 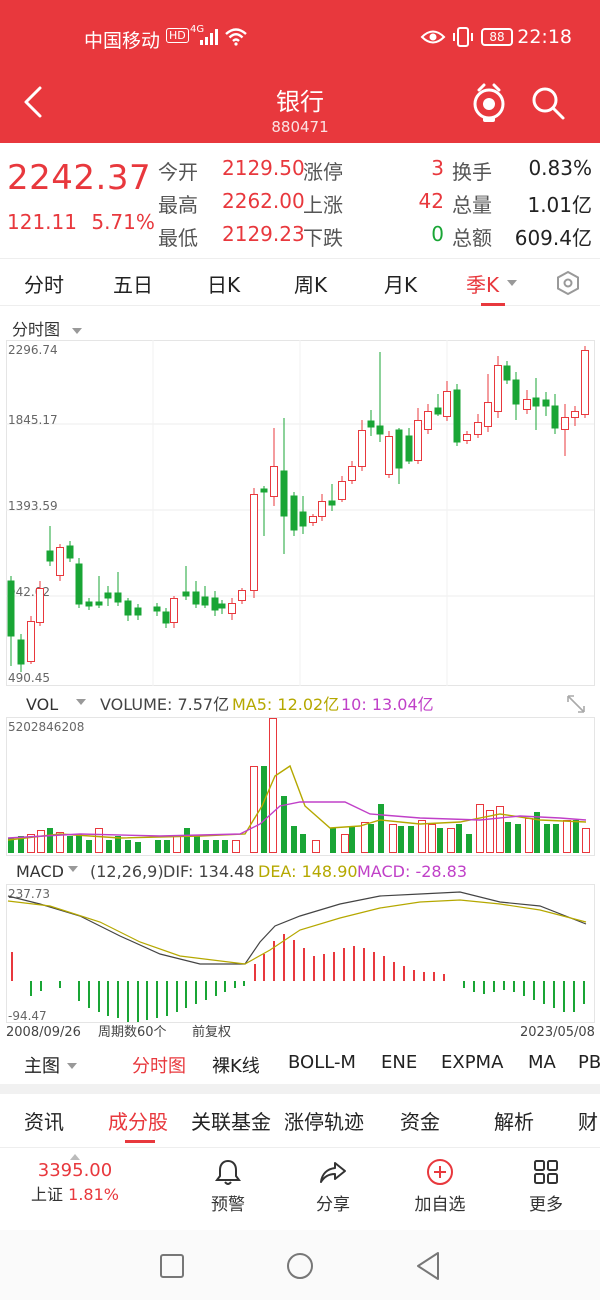 I want to click on eye-icon, so click(x=433, y=37).